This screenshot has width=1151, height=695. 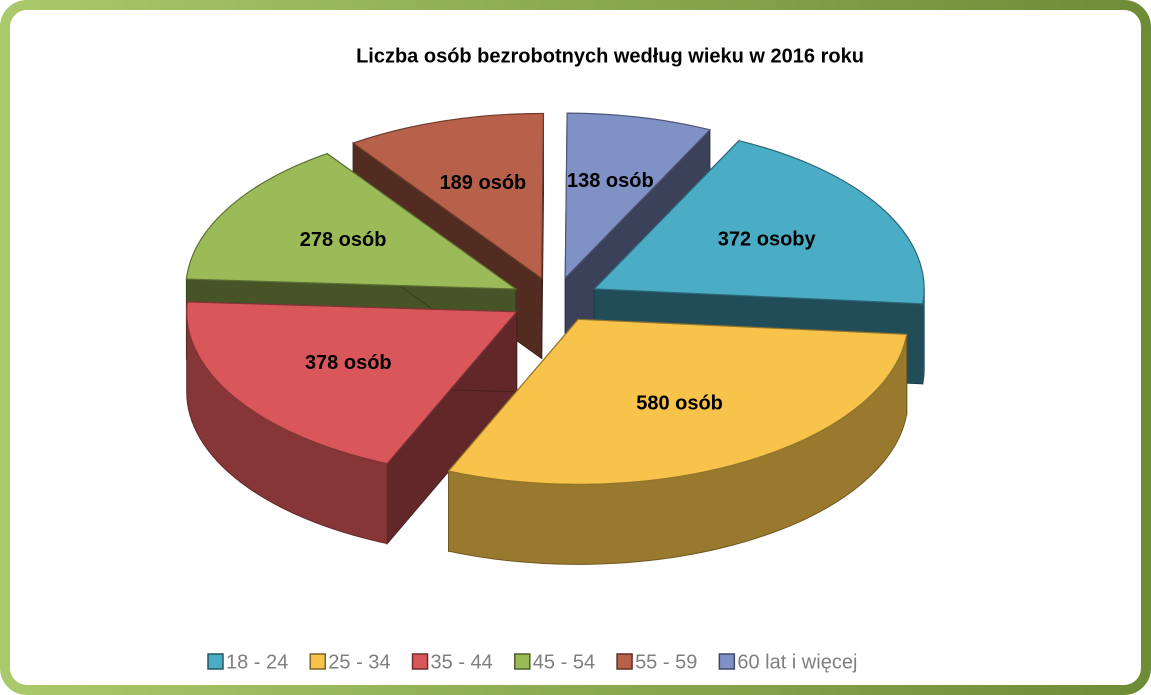 What do you see at coordinates (797, 662) in the screenshot?
I see `legend-label: 60 lat i więcej` at bounding box center [797, 662].